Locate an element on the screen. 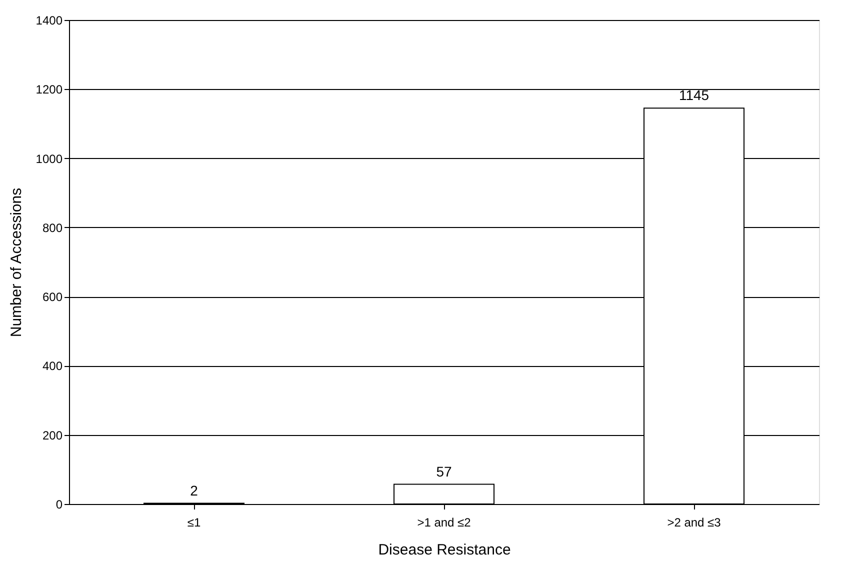 Image resolution: width=863 pixels, height=582 pixels. y-tick-label: 600 is located at coordinates (52, 297).